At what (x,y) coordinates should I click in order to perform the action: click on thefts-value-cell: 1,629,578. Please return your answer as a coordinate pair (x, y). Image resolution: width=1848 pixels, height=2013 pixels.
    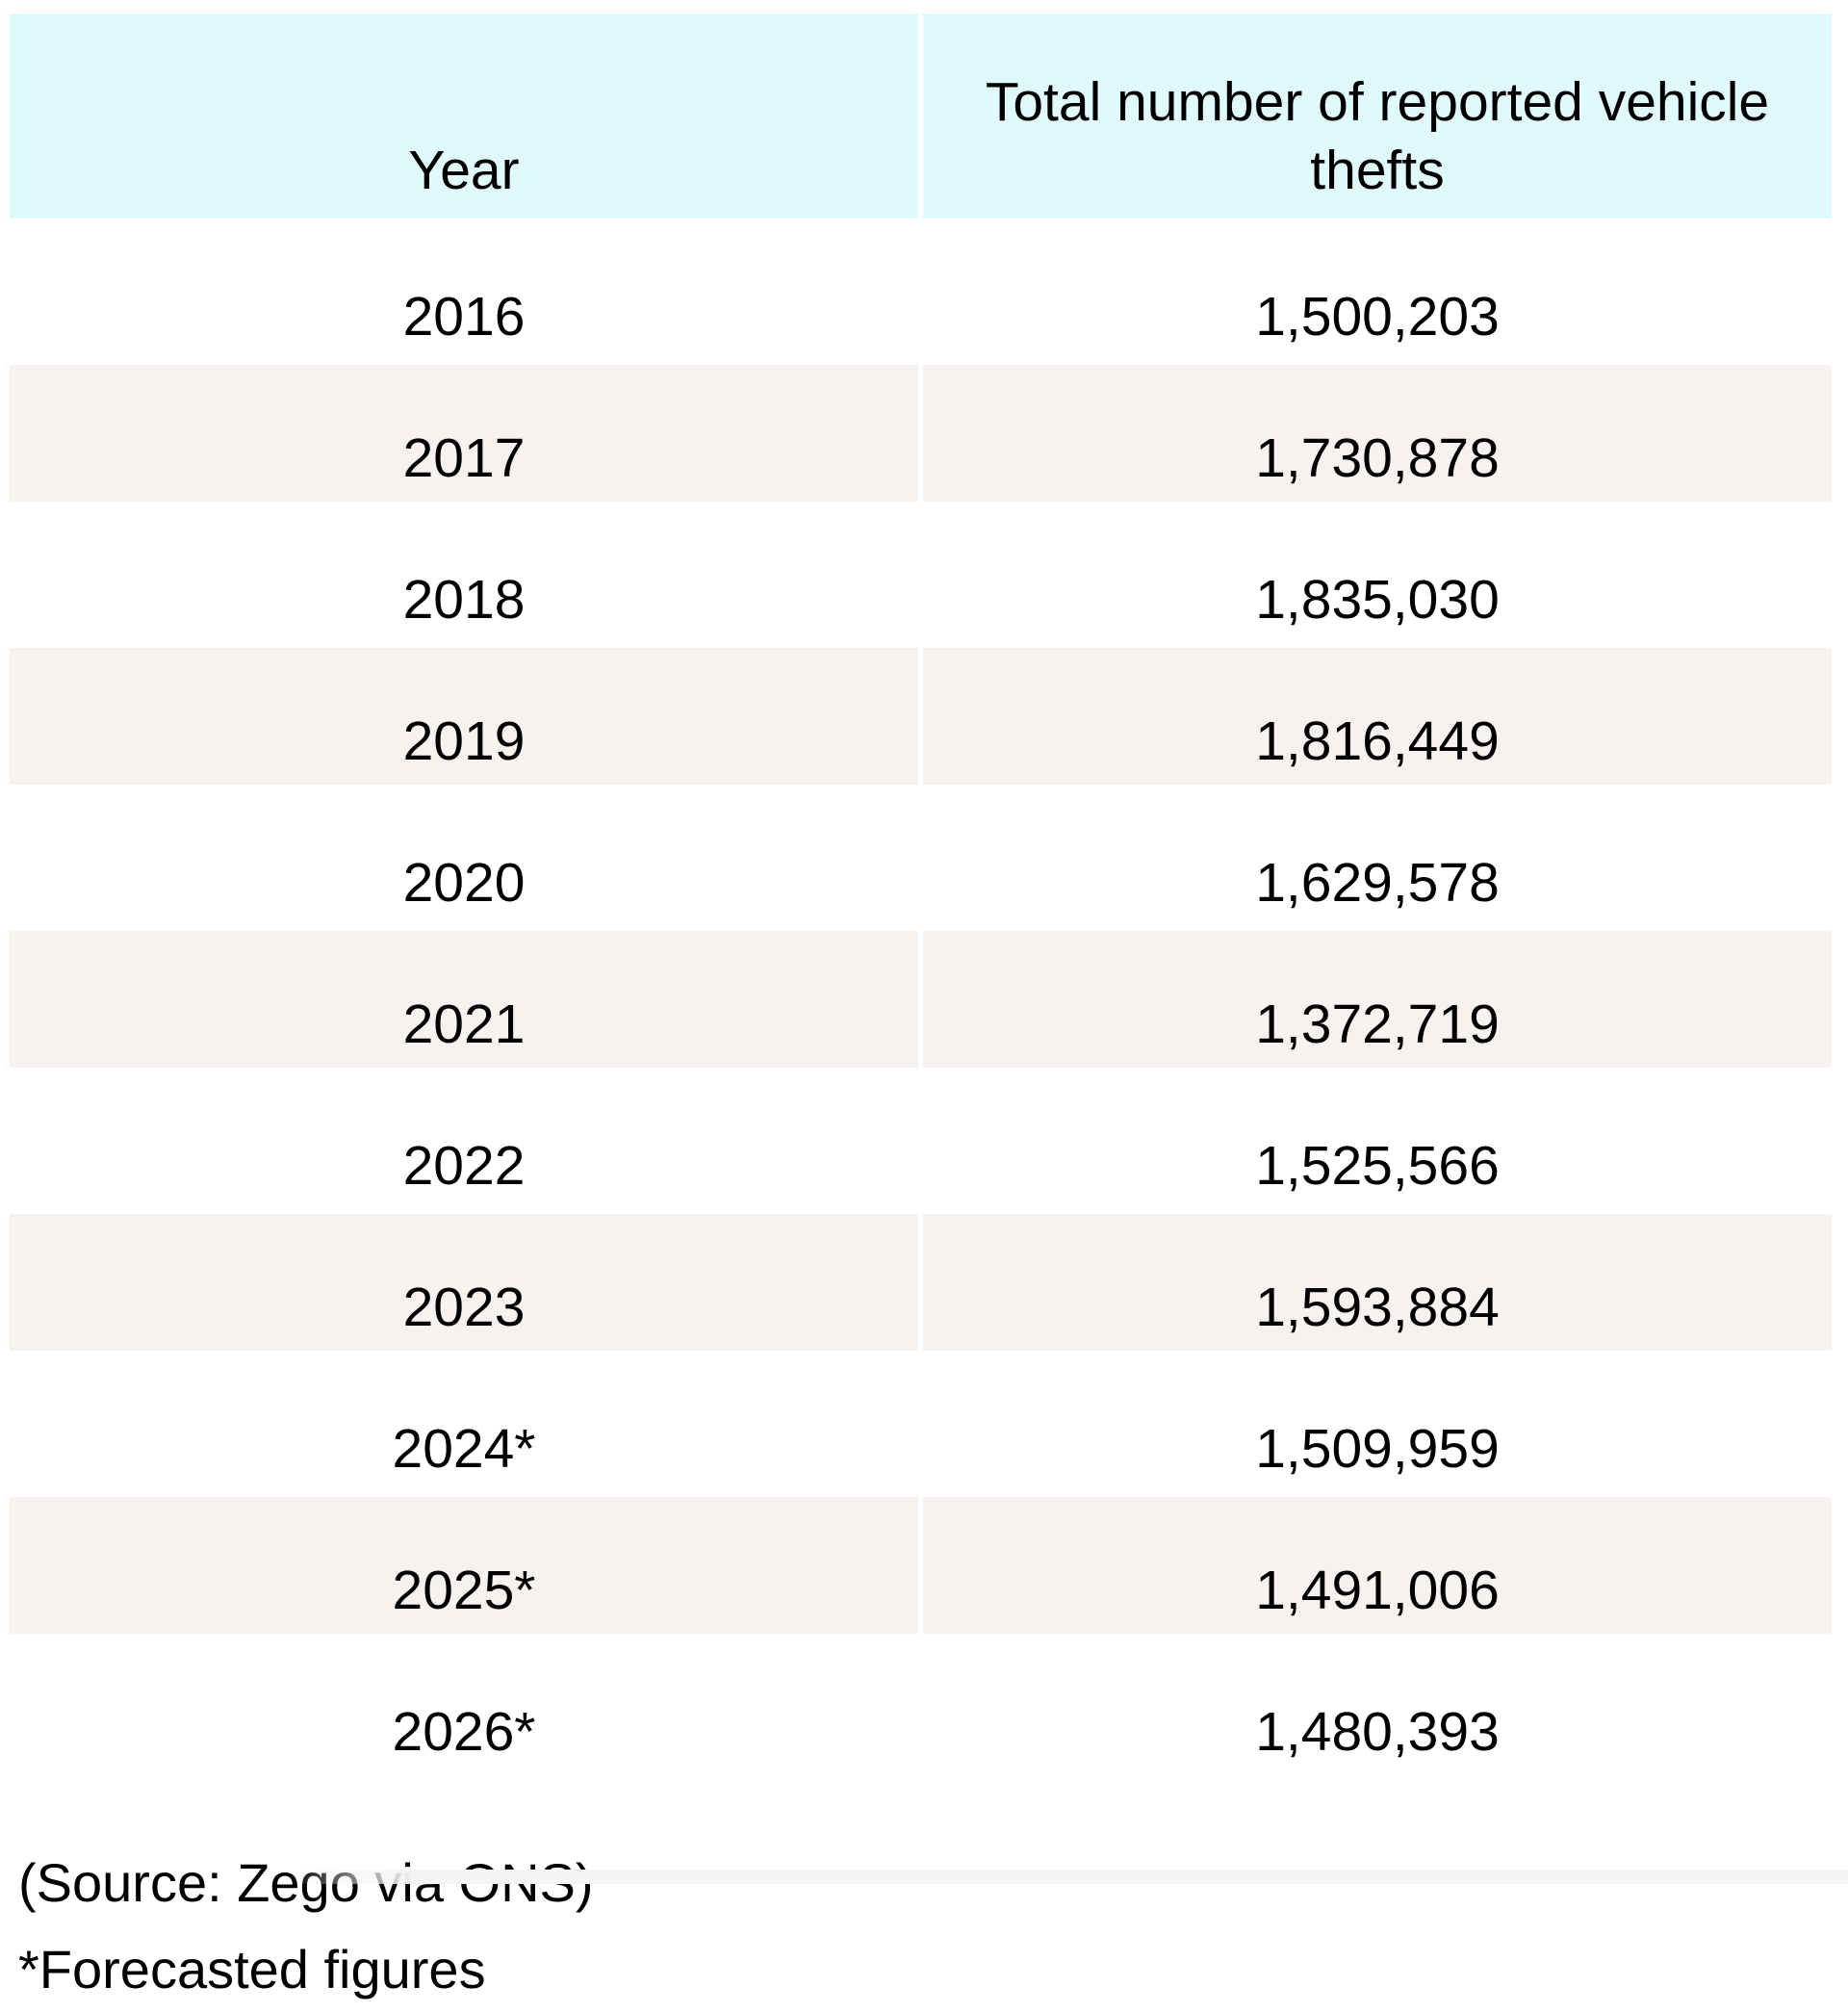
    Looking at the image, I should click on (1377, 857).